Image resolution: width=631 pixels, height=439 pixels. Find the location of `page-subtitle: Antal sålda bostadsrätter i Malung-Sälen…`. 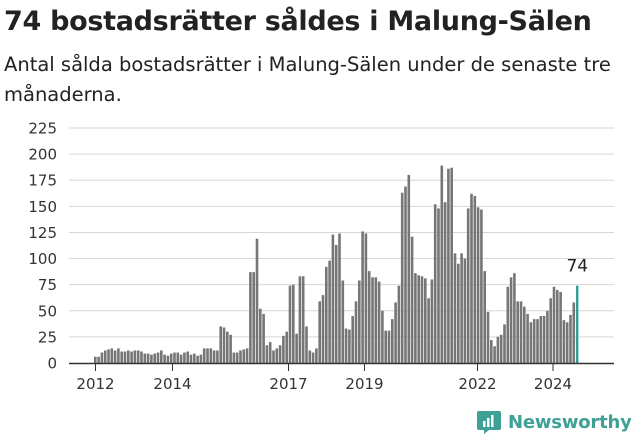

page-subtitle: Antal sålda bostadsrätter i Malung-Sälen… is located at coordinates (307, 79).